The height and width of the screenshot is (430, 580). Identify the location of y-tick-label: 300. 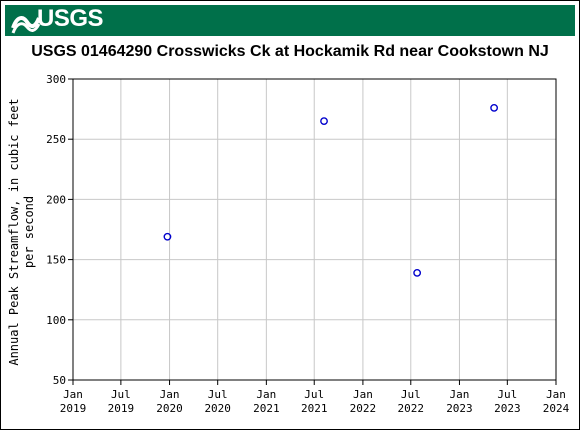
(56, 79).